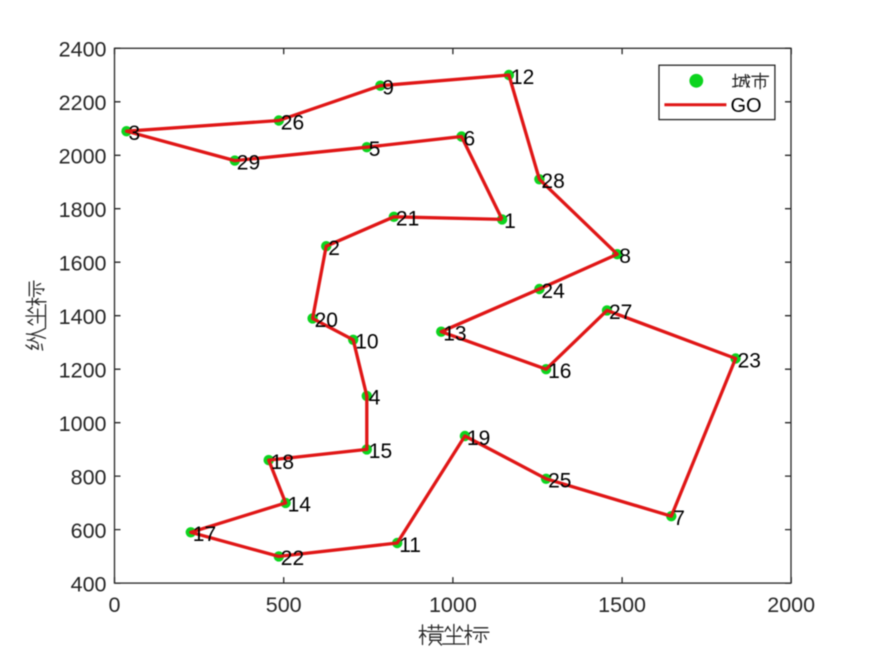 This screenshot has height=661, width=875. What do you see at coordinates (204, 534) in the screenshot?
I see `svg-text: 17` at bounding box center [204, 534].